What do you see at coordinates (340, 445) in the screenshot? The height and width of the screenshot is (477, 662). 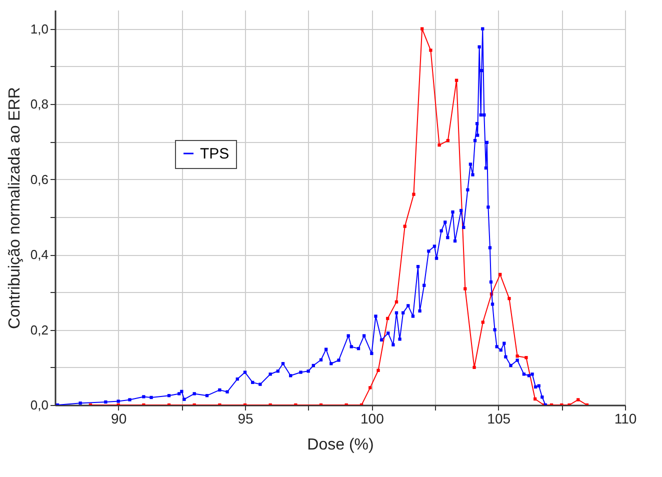 I see `x-axis-title: Dose (%)` at bounding box center [340, 445].